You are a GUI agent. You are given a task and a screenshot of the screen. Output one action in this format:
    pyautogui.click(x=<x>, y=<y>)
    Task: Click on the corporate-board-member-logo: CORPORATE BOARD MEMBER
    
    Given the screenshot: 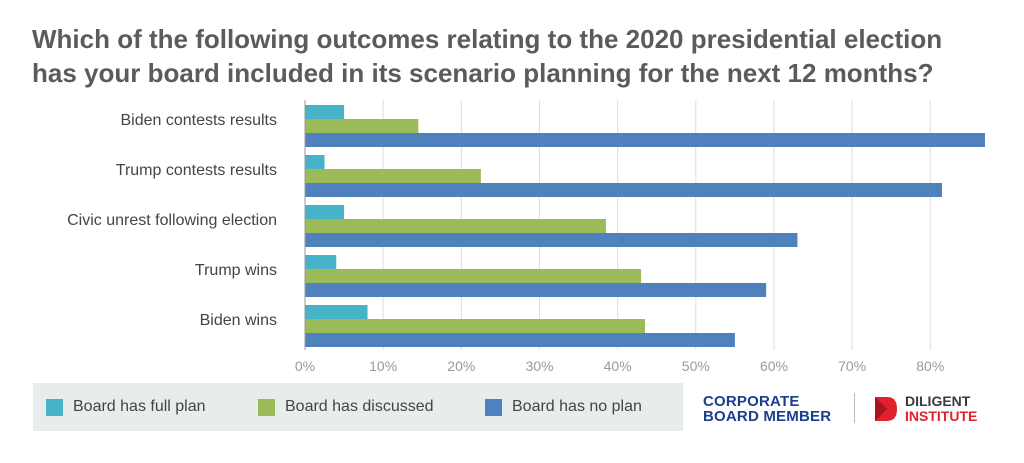 What is the action you would take?
    pyautogui.click(x=767, y=409)
    